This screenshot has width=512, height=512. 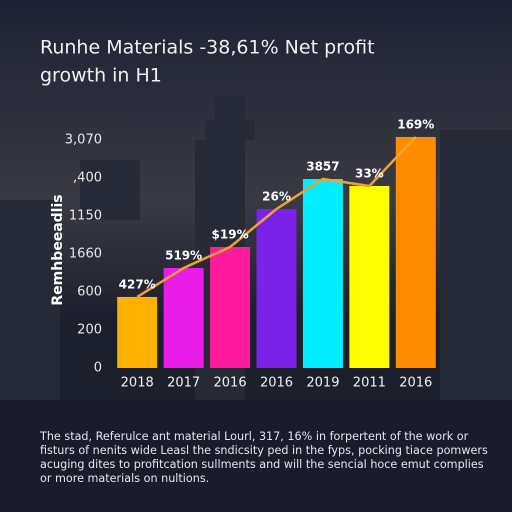 What do you see at coordinates (276, 197) in the screenshot?
I see `bar-annotation: 26%` at bounding box center [276, 197].